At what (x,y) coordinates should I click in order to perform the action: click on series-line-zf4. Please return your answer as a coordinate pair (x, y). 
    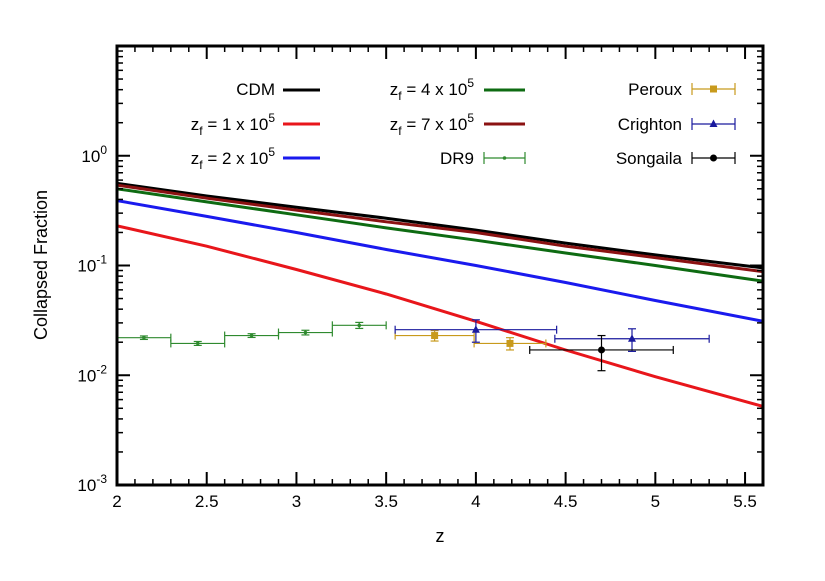
    Looking at the image, I should click on (440, 235).